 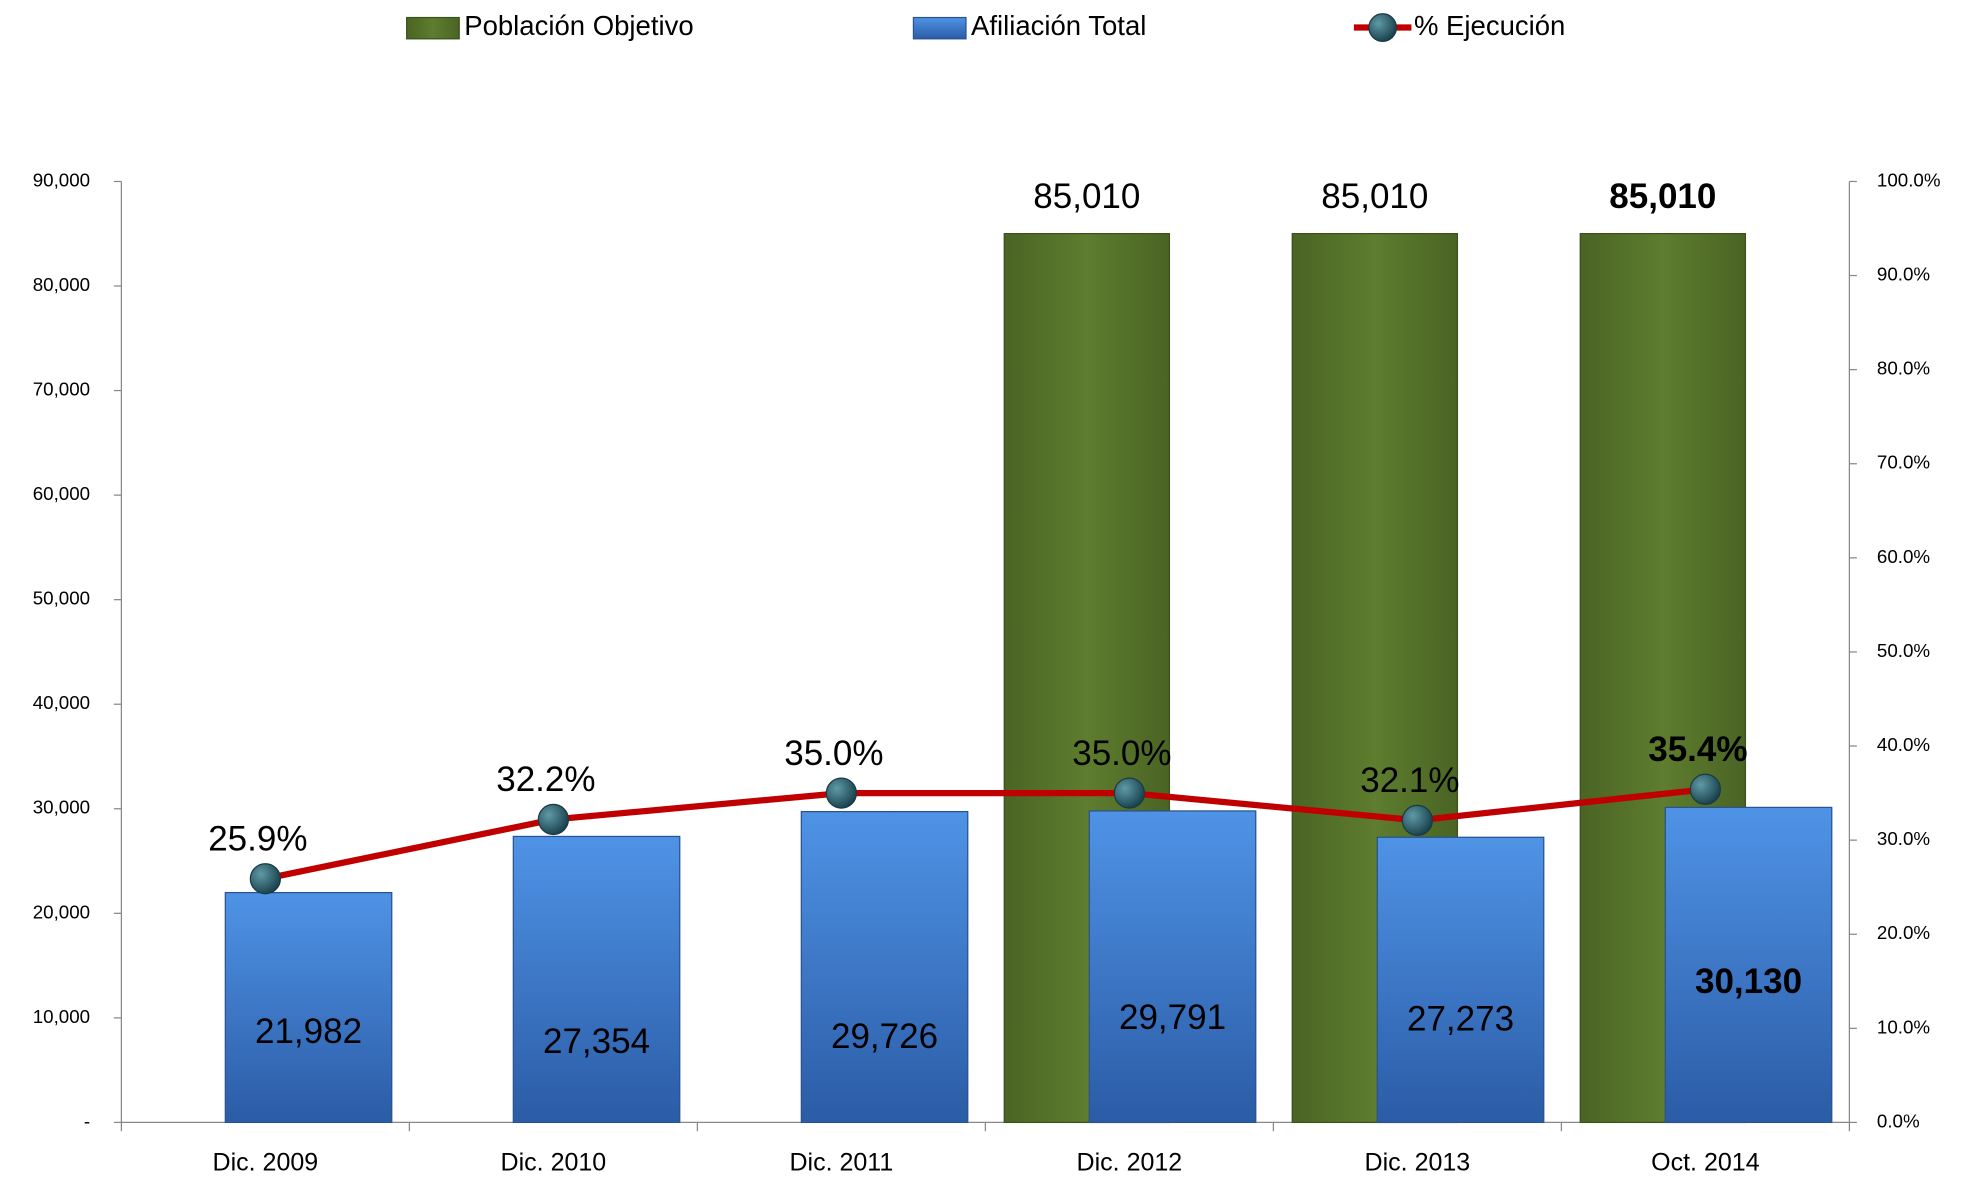 I want to click on data-label: 27,273, so click(x=1460, y=1018).